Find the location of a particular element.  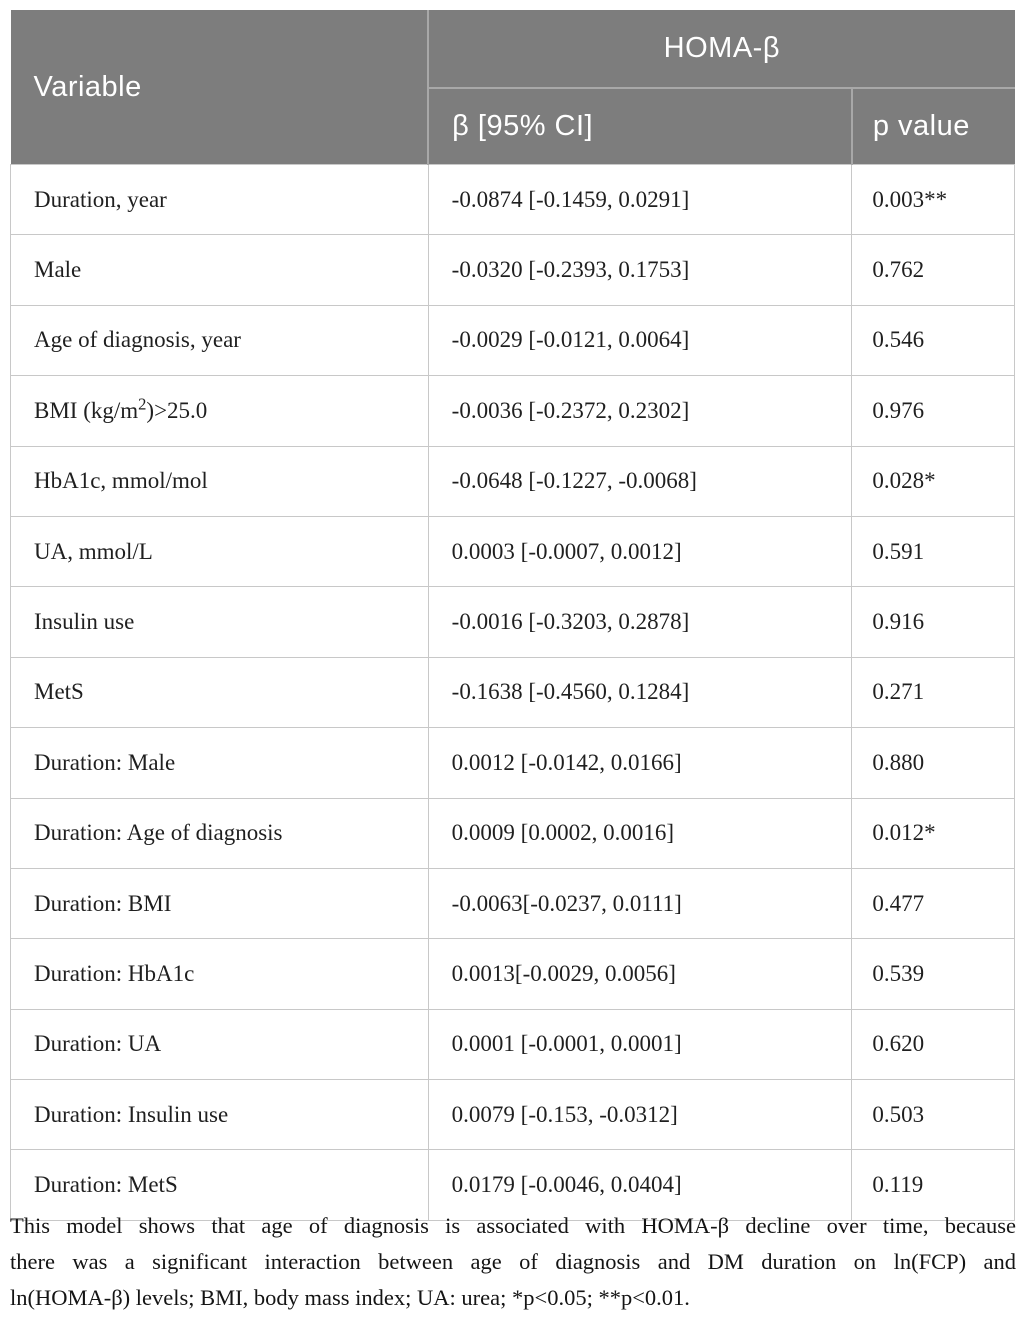

table-row: MetS -0.1638 [-0.4560, 0.1284] 0.271 is located at coordinates (512, 692).